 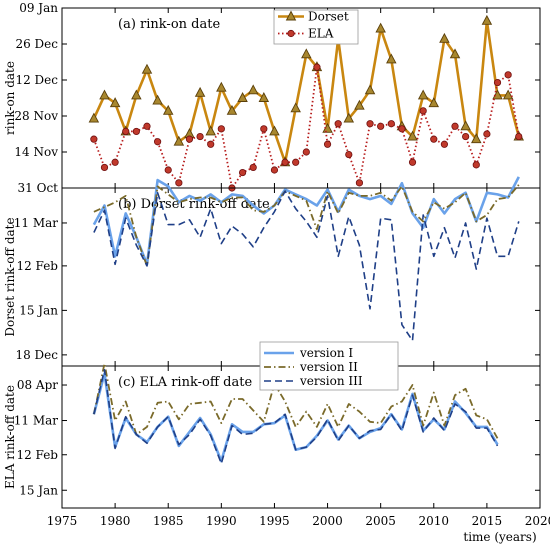 What do you see at coordinates (306, 221) in the screenshot?
I see `series-line-version-i` at bounding box center [306, 221].